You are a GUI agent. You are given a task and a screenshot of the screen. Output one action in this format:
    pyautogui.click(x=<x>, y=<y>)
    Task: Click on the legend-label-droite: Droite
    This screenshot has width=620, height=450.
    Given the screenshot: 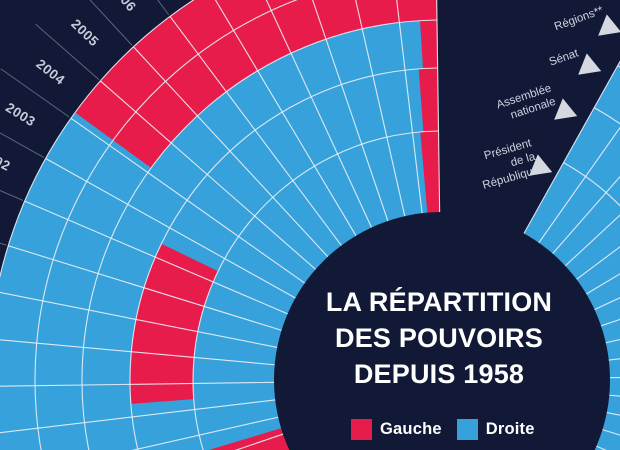 What is the action you would take?
    pyautogui.click(x=510, y=429)
    